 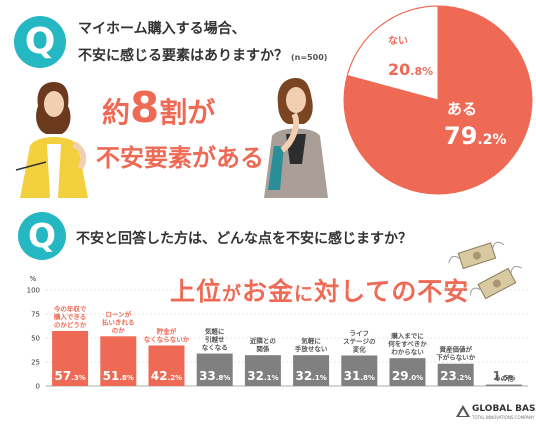 What do you see at coordinates (69, 376) in the screenshot?
I see `bar-value-label: 57.3%` at bounding box center [69, 376].